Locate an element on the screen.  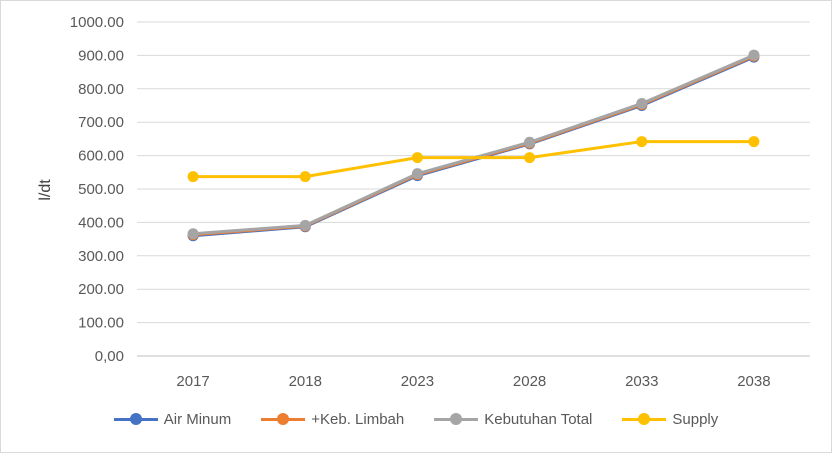
x-tick-label: 2038 is located at coordinates (753, 381).